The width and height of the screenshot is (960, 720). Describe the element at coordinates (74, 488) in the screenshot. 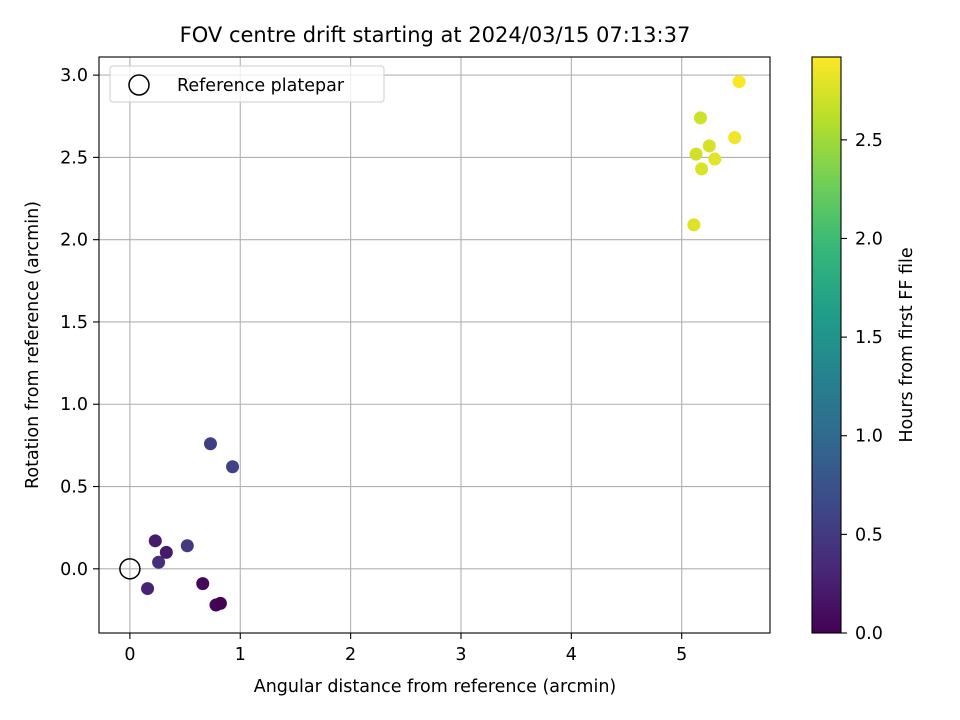

I see `y-tick-label: 0.5` at that location.